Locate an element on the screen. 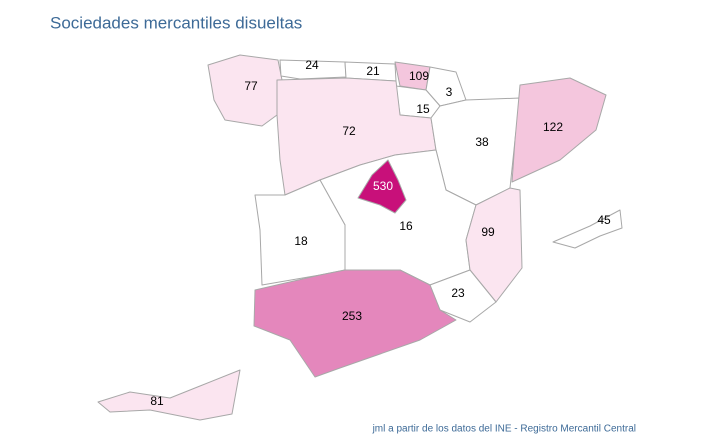 This screenshot has height=445, width=708. value-label: 122 is located at coordinates (553, 127).